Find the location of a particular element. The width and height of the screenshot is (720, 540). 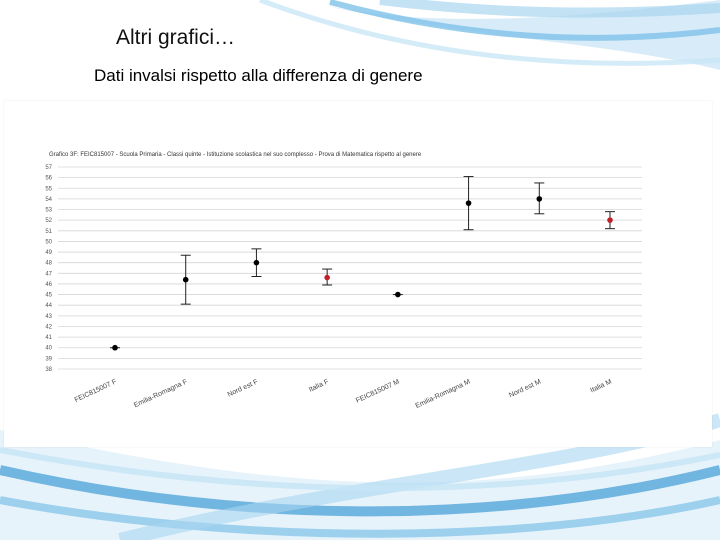

y-tick-label: 47 is located at coordinates (48, 274).